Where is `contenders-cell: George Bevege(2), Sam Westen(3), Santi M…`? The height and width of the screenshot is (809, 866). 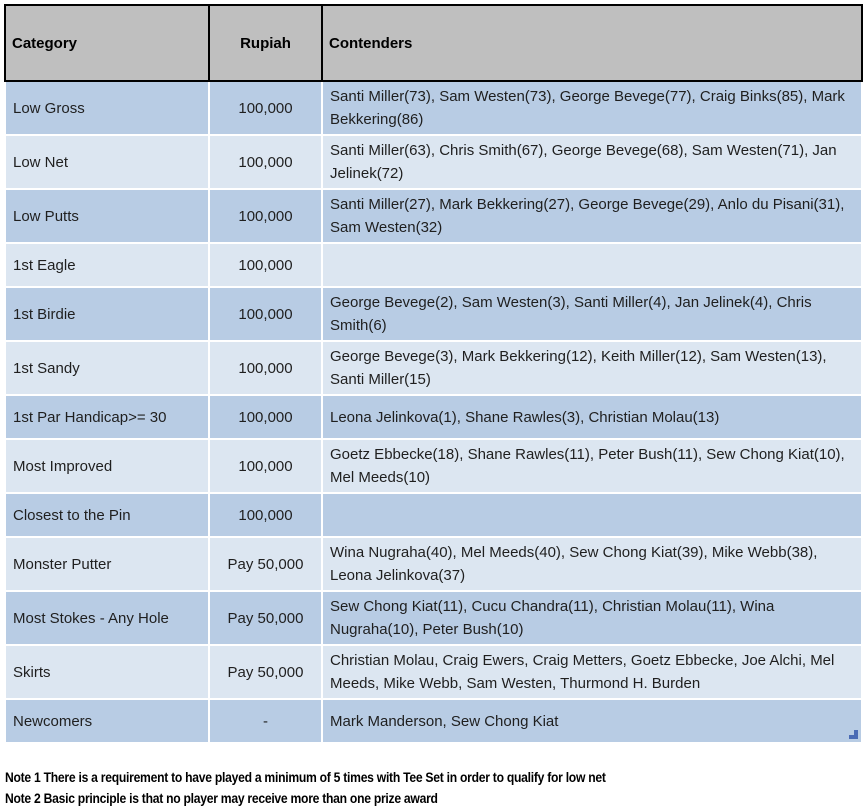
contenders-cell: George Bevege(2), Sam Westen(3), Santi M… is located at coordinates (592, 314).